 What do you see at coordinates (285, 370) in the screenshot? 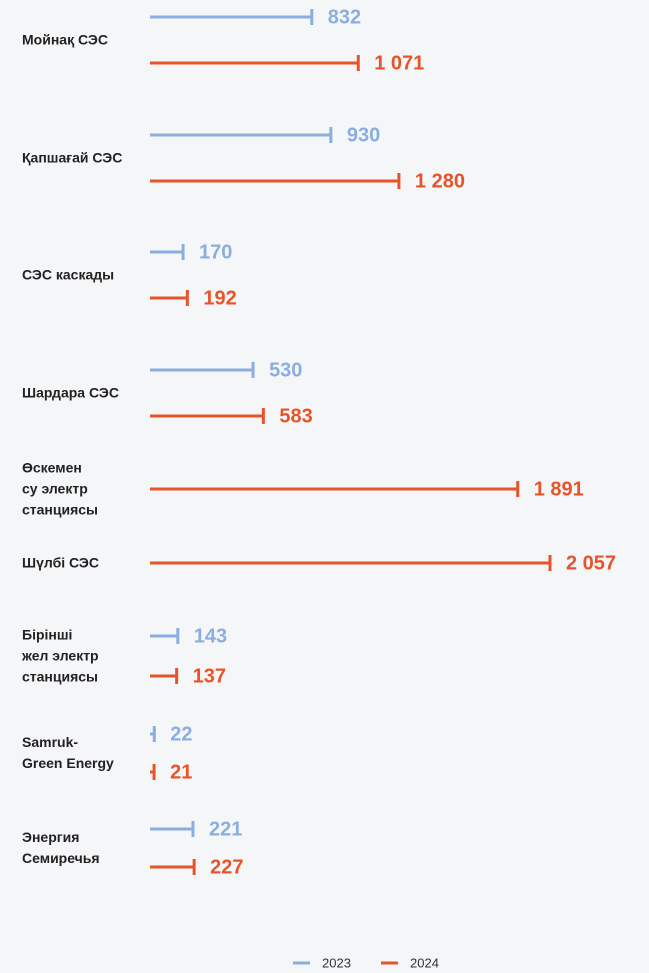
I see `value-label: 530` at bounding box center [285, 370].